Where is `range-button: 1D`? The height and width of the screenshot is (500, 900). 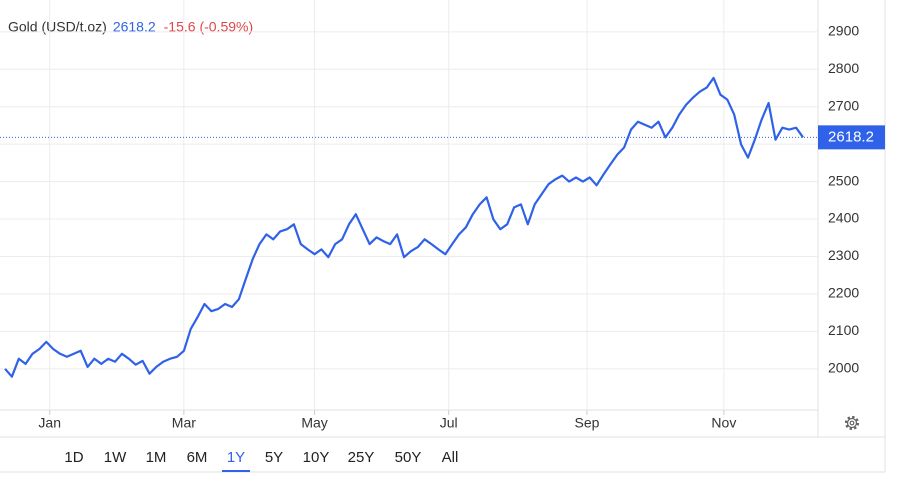
range-button: 1D is located at coordinates (73, 457).